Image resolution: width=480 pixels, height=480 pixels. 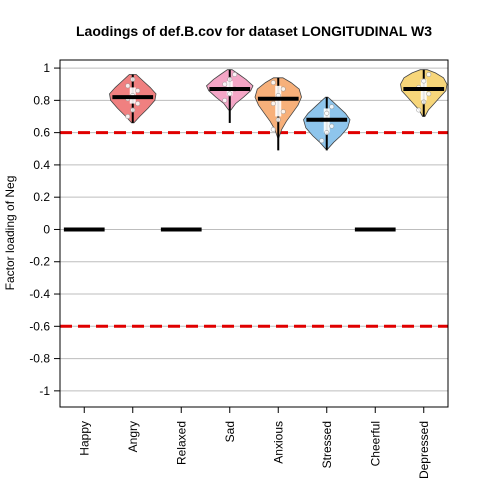 What do you see at coordinates (39, 294) in the screenshot?
I see `y-tick-label: -0.4` at bounding box center [39, 294].